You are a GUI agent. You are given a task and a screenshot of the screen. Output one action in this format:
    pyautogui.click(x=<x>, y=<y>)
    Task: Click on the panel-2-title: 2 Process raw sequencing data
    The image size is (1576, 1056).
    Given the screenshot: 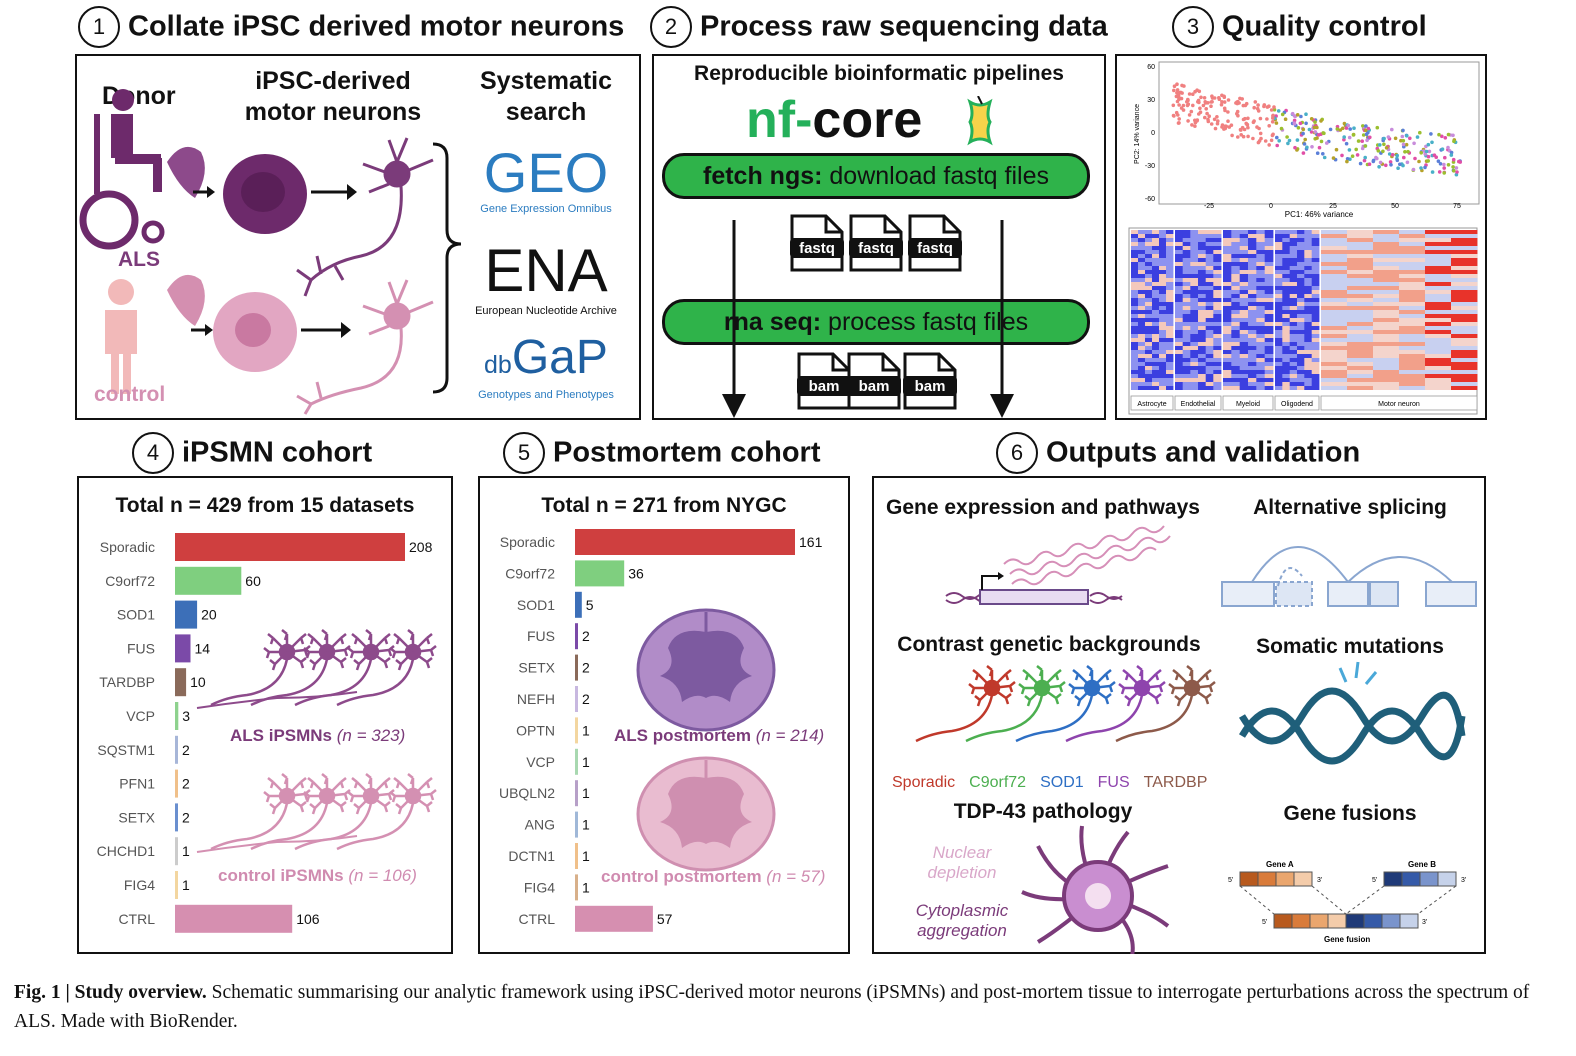 What is the action you would take?
    pyautogui.click(x=879, y=27)
    